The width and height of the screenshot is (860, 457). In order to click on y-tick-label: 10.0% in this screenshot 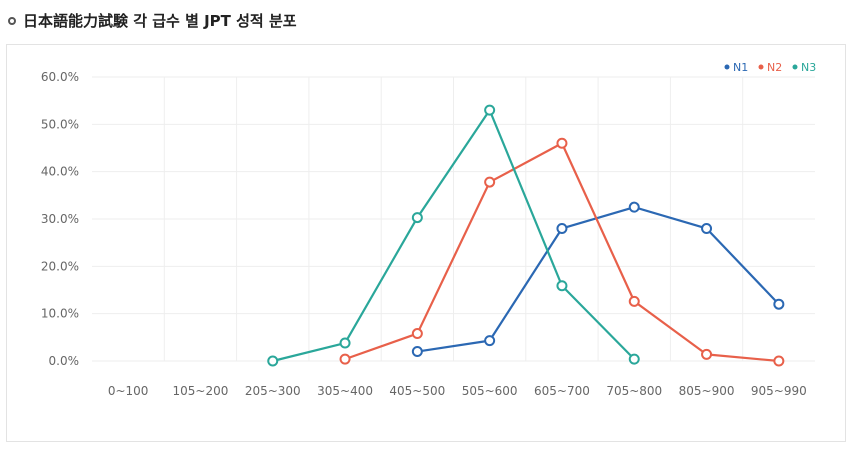, I will do `click(60, 314)`.